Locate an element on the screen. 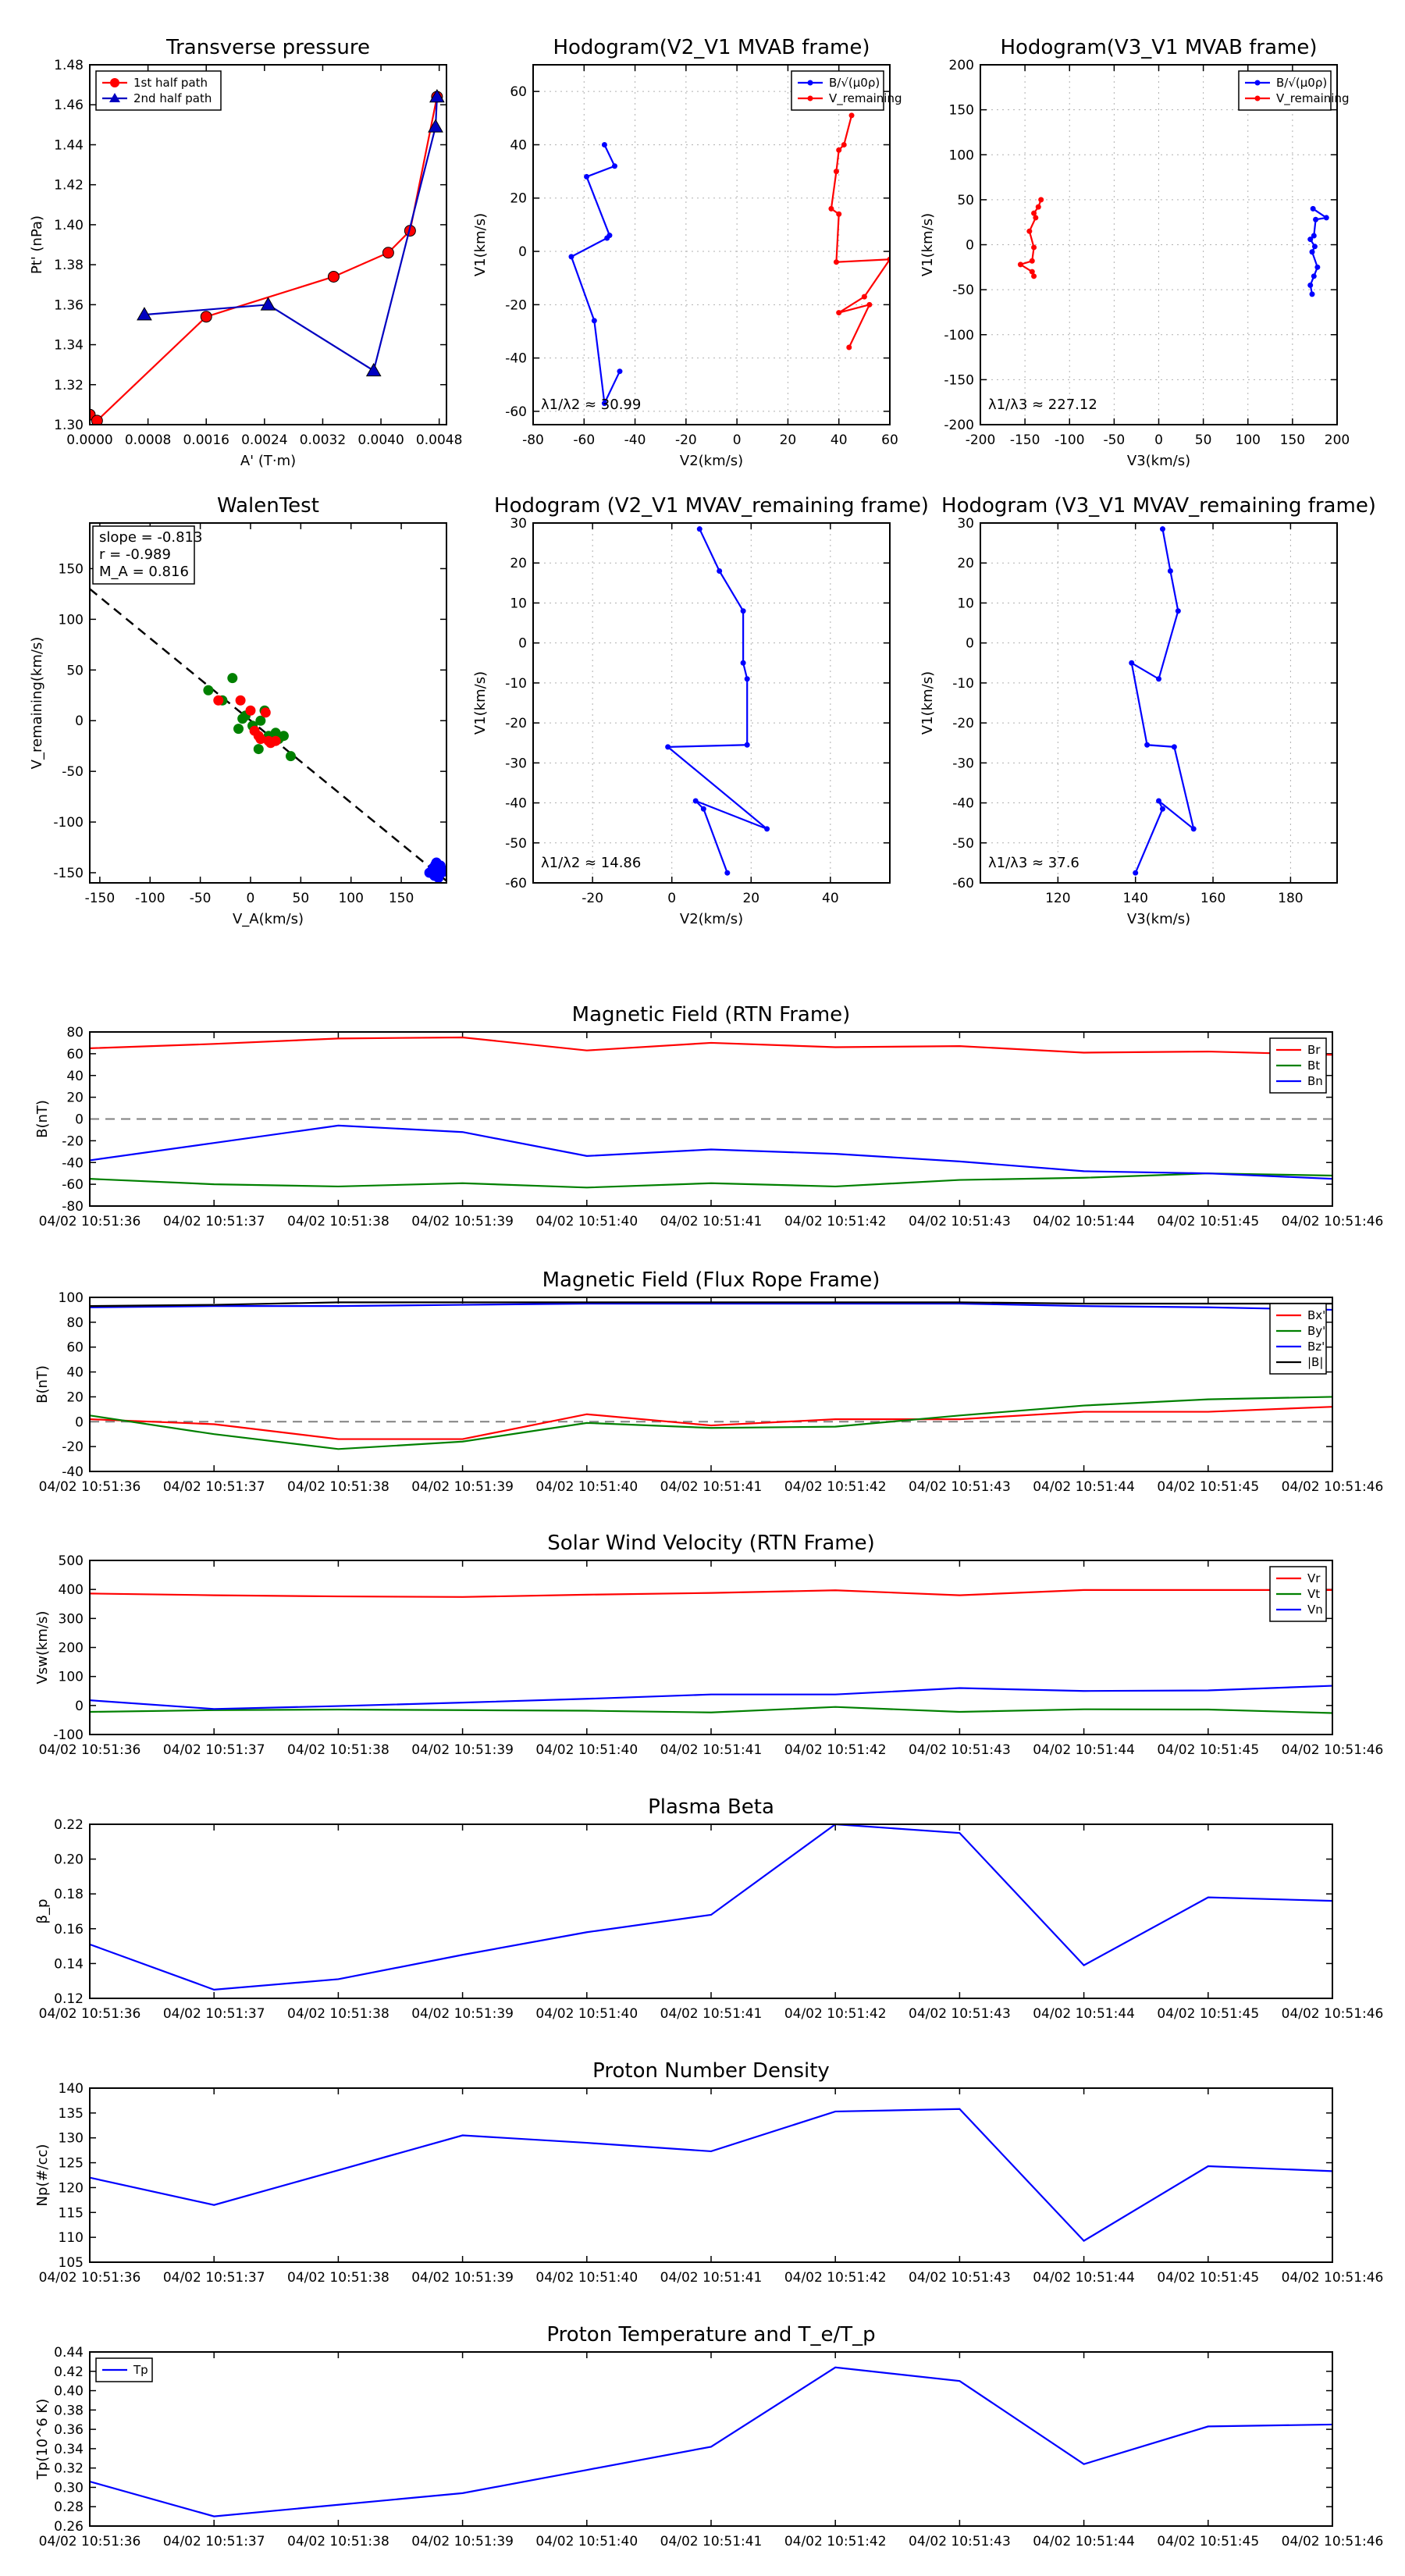 Image resolution: width=1405 pixels, height=2576 pixels. x-axis-label: V_A(km/s) is located at coordinates (269, 919).